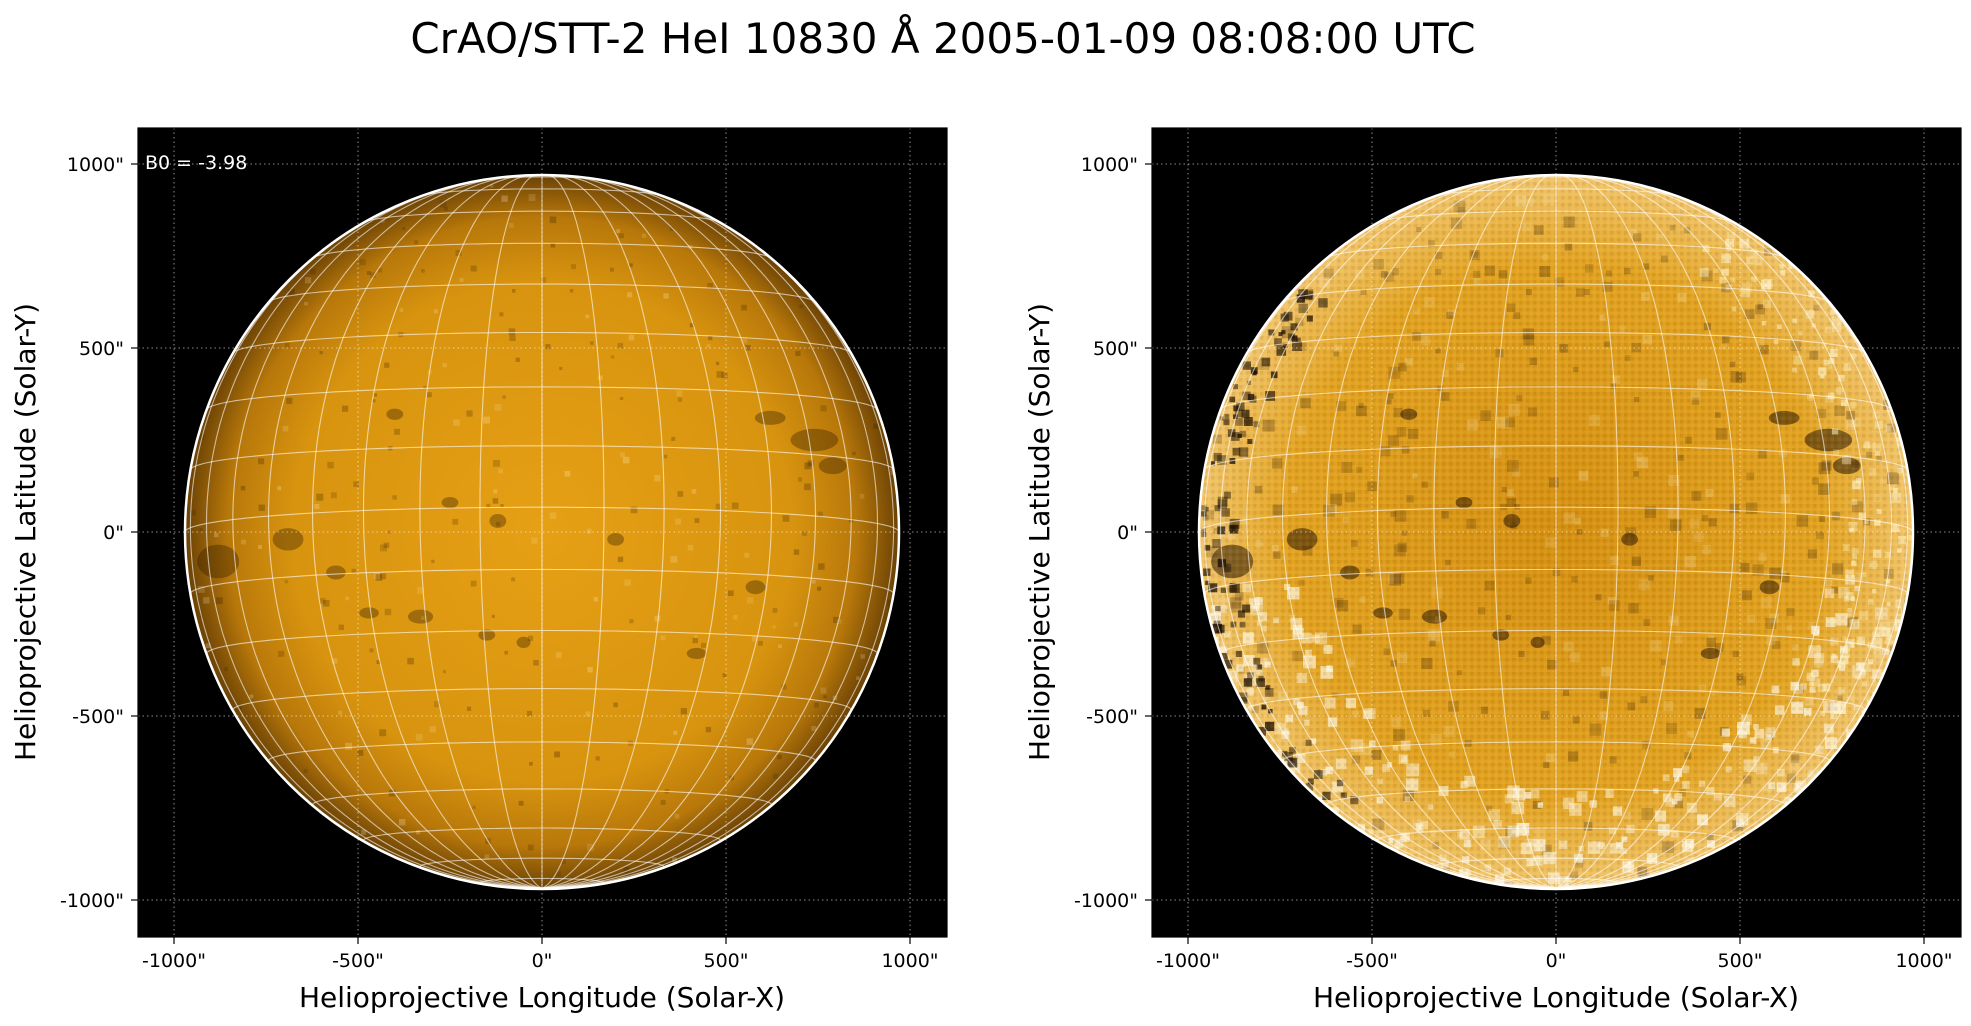  Describe the element at coordinates (1109, 165) in the screenshot. I see `right-y-tick-label-0: 1000"` at that location.